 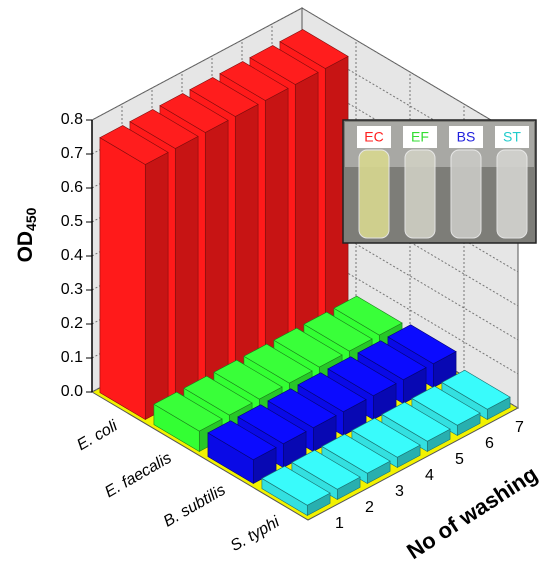 I want to click on x-tick-label: 3, so click(x=399, y=491).